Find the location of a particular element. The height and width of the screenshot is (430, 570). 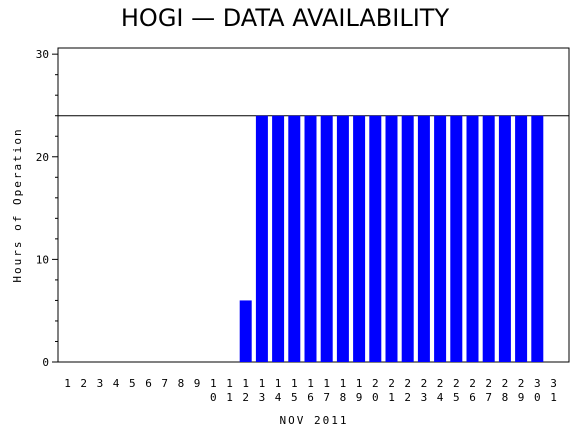

x-tick-label: 2 is located at coordinates (83, 383).